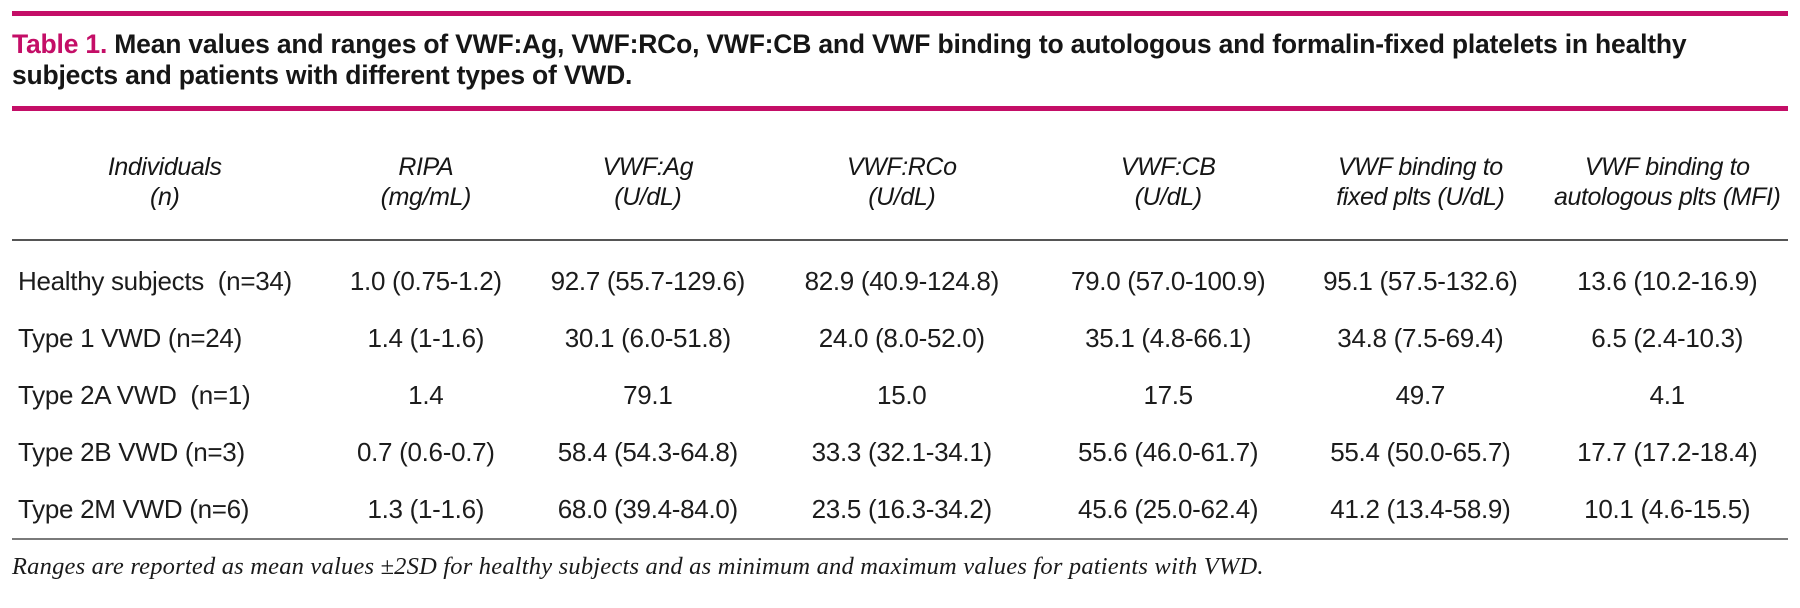  I want to click on header-line: VWF:RCo, so click(901, 167).